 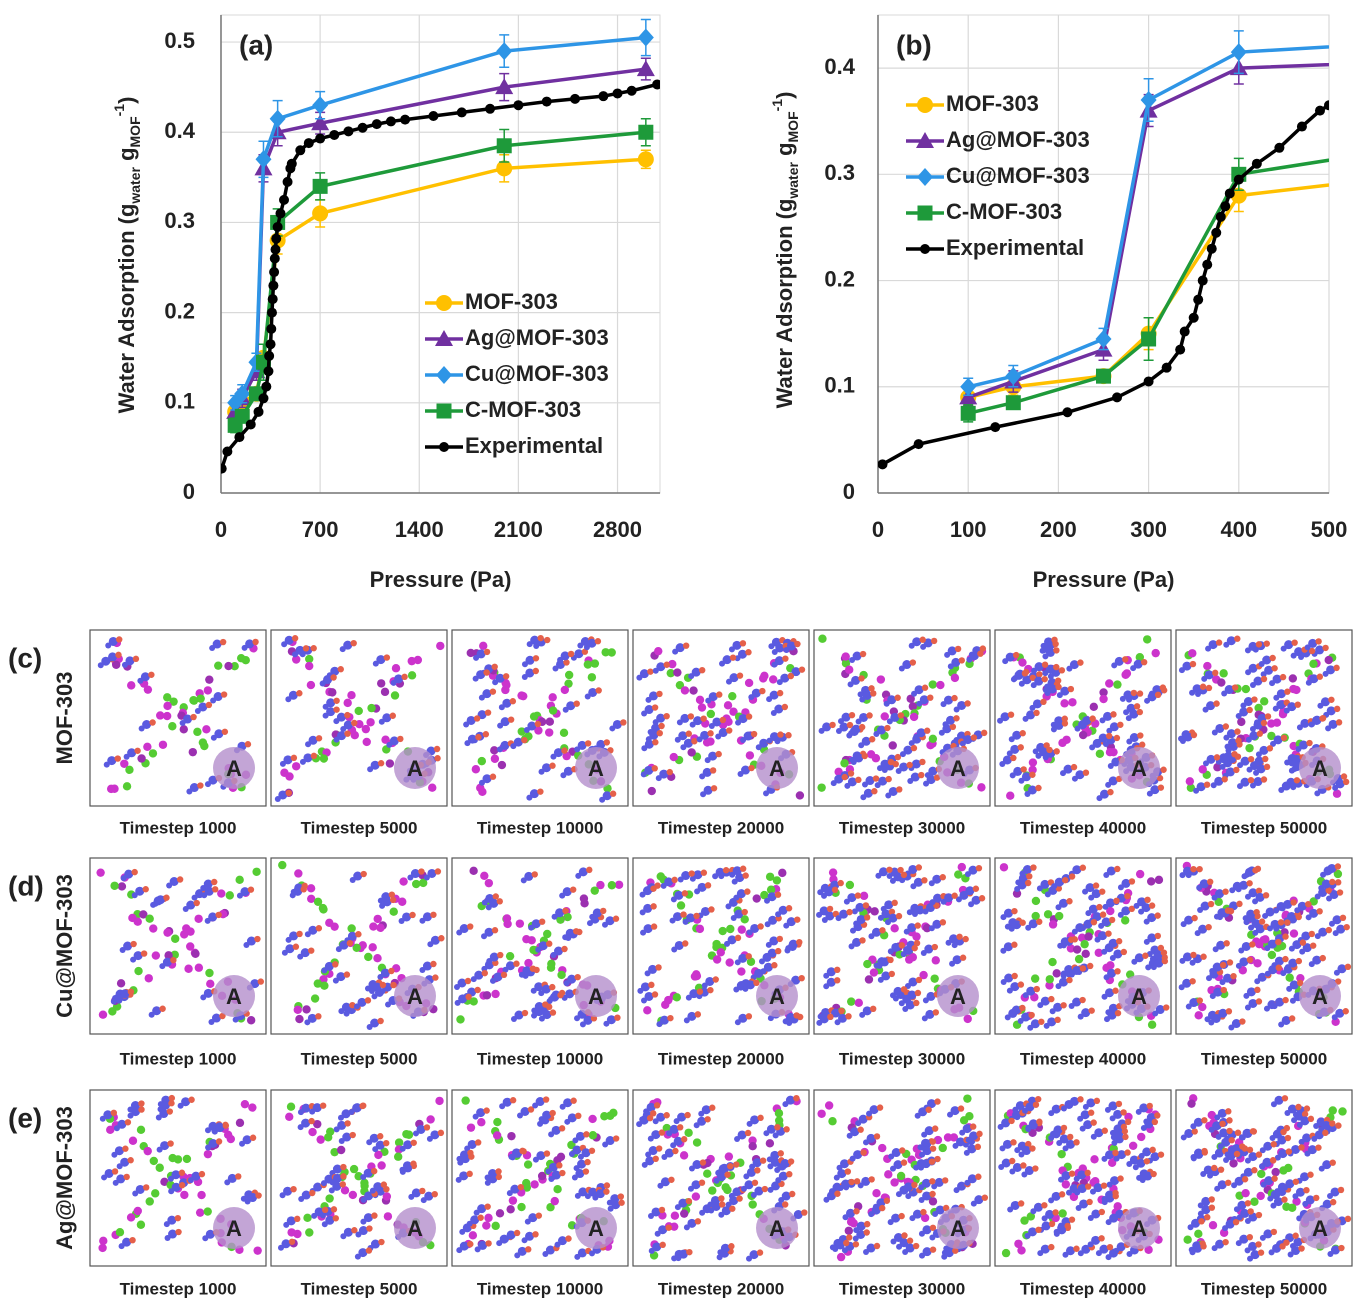 I want to click on timestep-caption: Timestep 1000, so click(x=178, y=1058).